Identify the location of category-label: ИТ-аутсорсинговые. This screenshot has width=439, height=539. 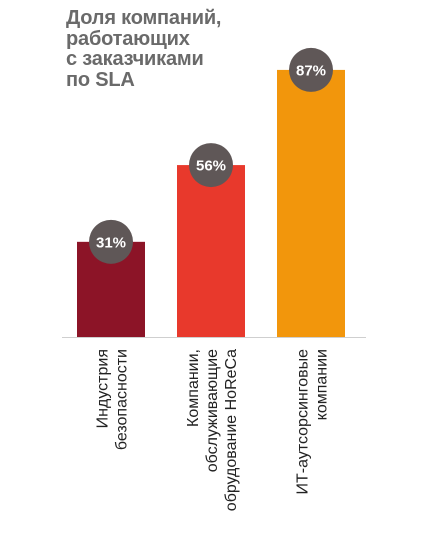
(303, 422).